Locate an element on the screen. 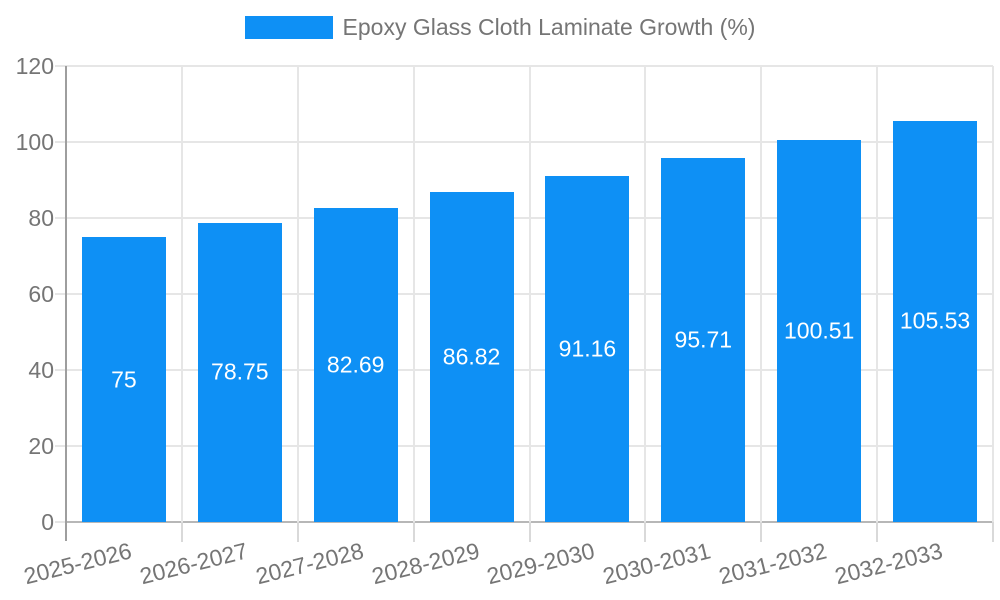  legend: Epoxy Glass Cloth Laminate Growth (%) is located at coordinates (500, 27).